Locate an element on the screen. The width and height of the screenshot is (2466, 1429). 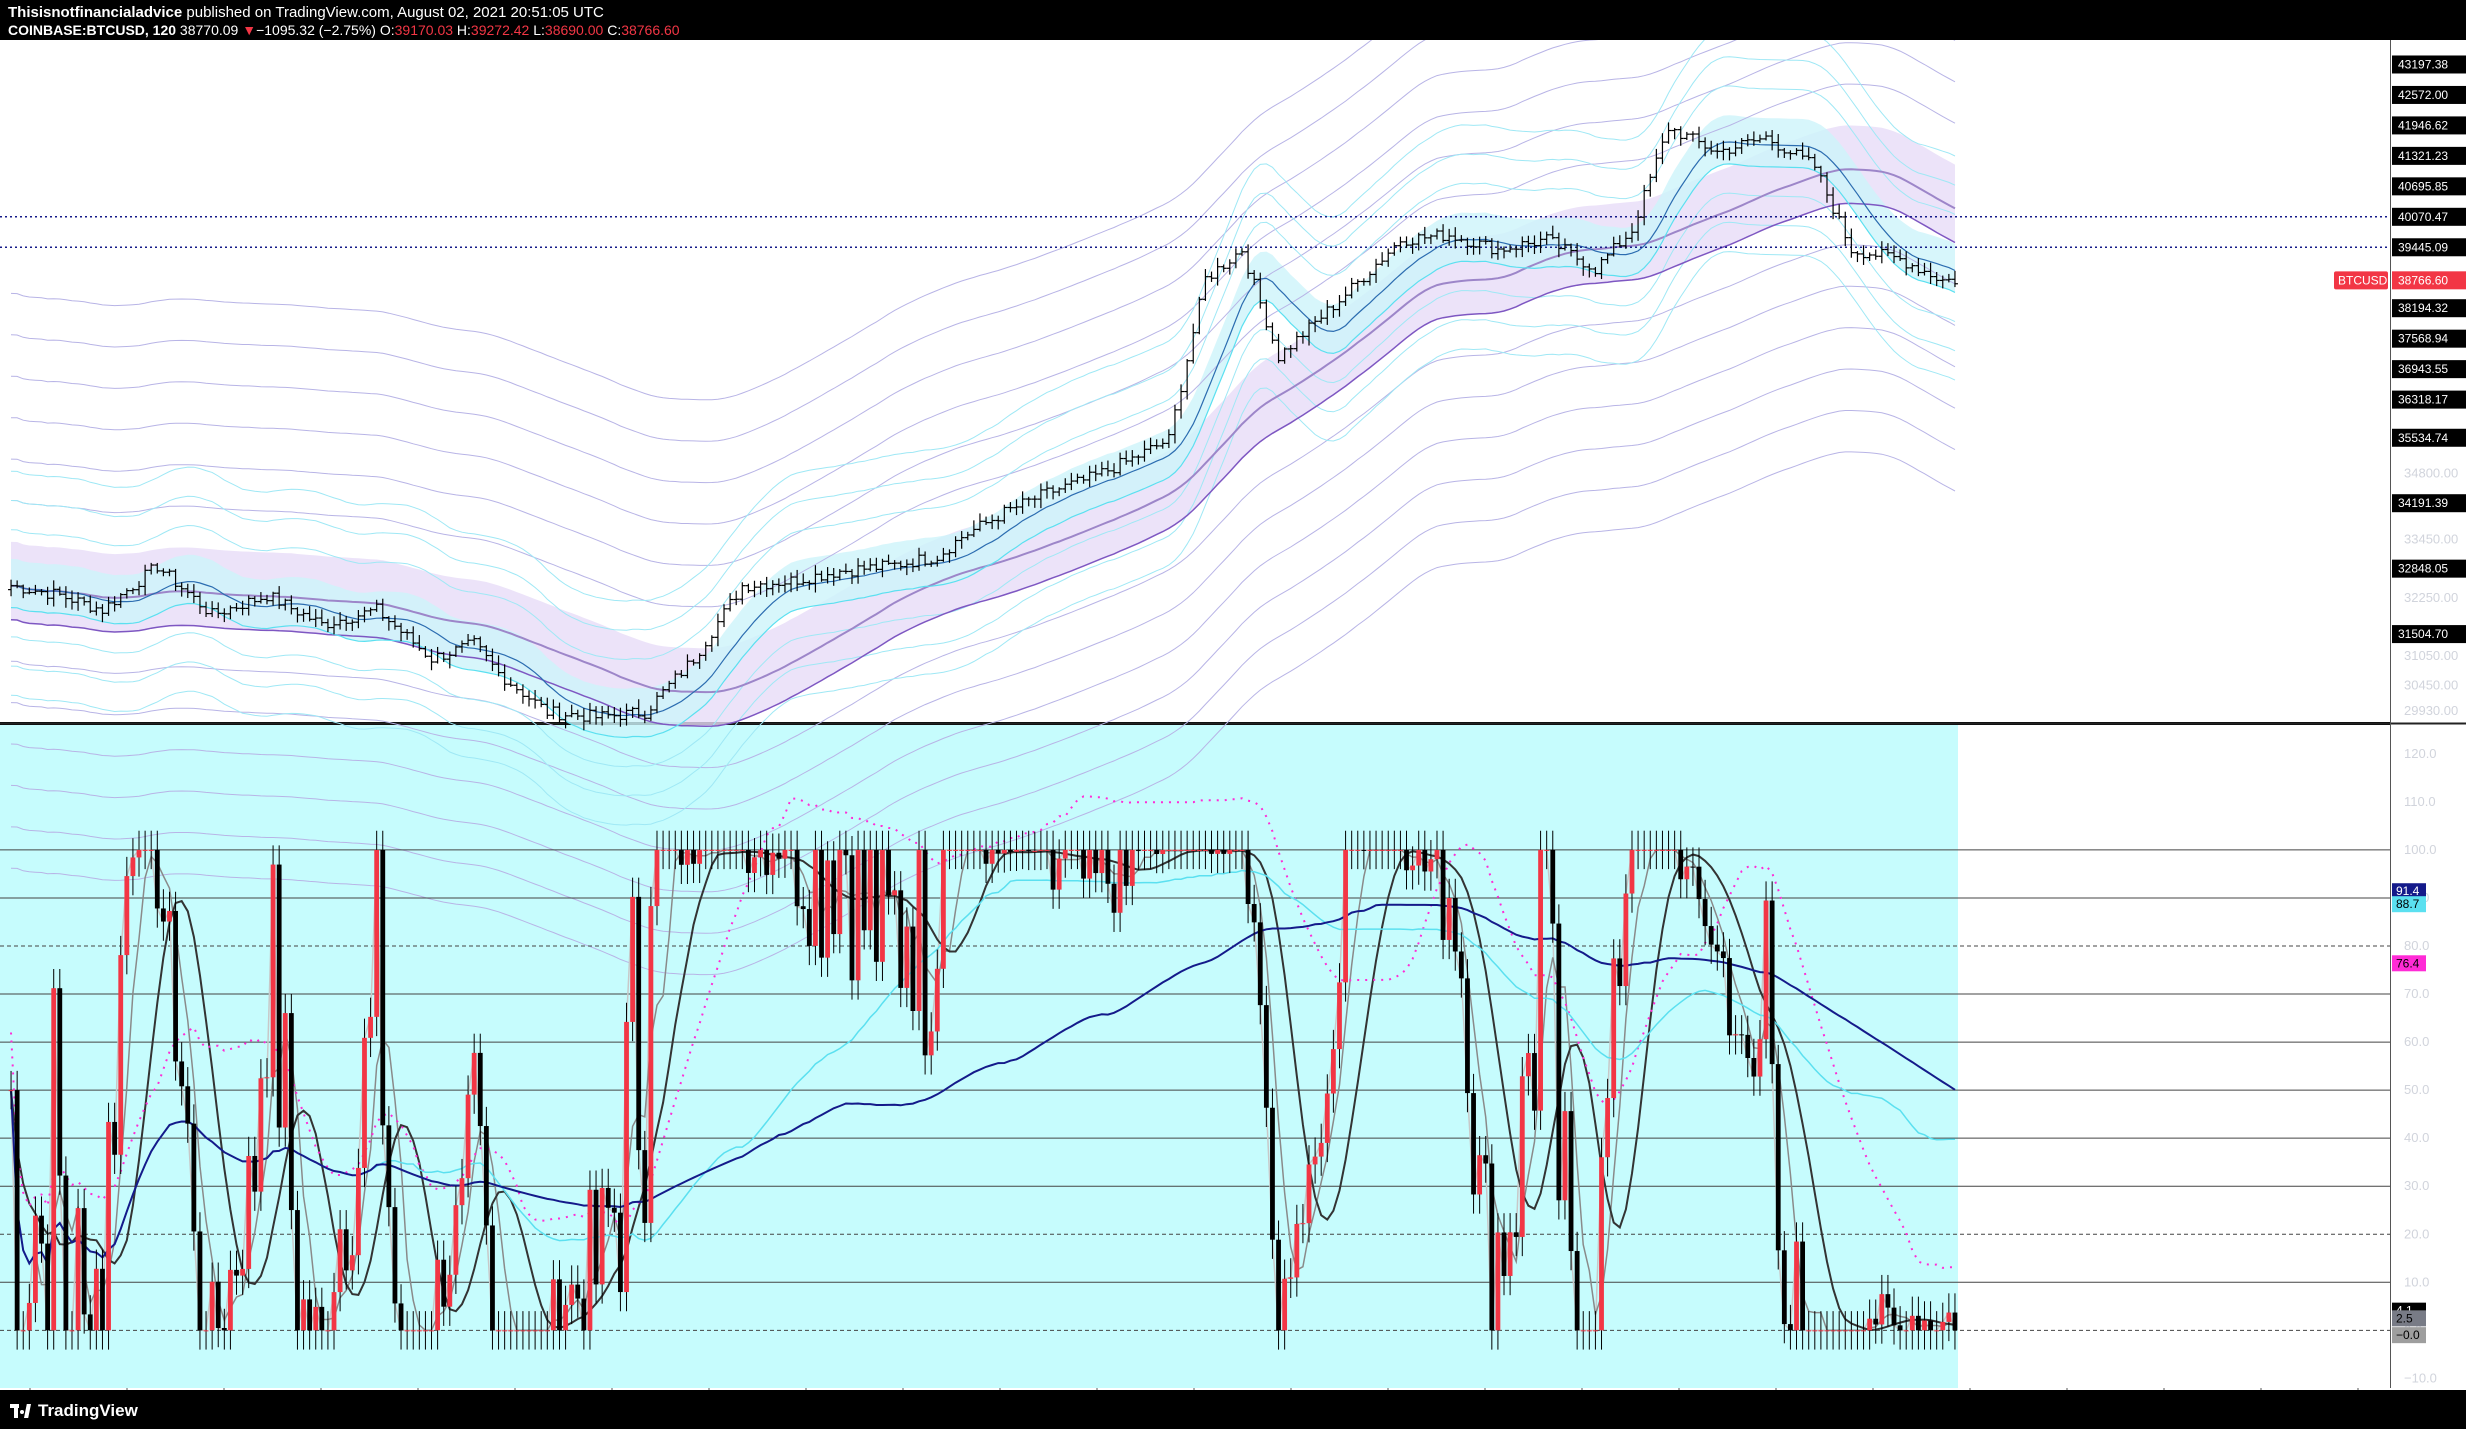
symbol-label: COINBASE:BTCUSD, 120 is located at coordinates (92, 30).